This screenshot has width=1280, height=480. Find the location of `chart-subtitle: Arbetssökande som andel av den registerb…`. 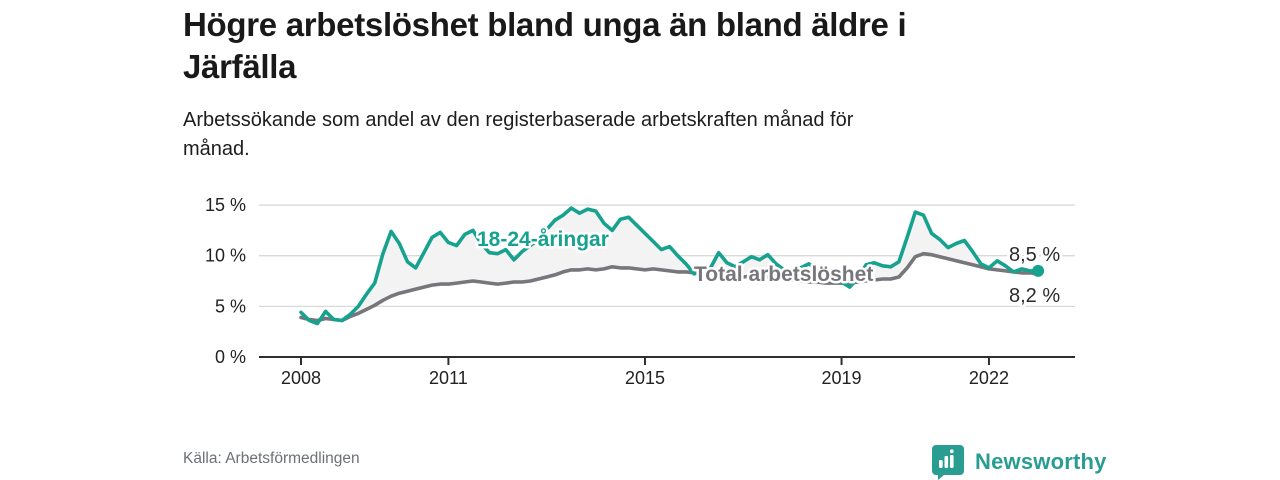

chart-subtitle: Arbetssökande som andel av den registerb… is located at coordinates (623, 135).